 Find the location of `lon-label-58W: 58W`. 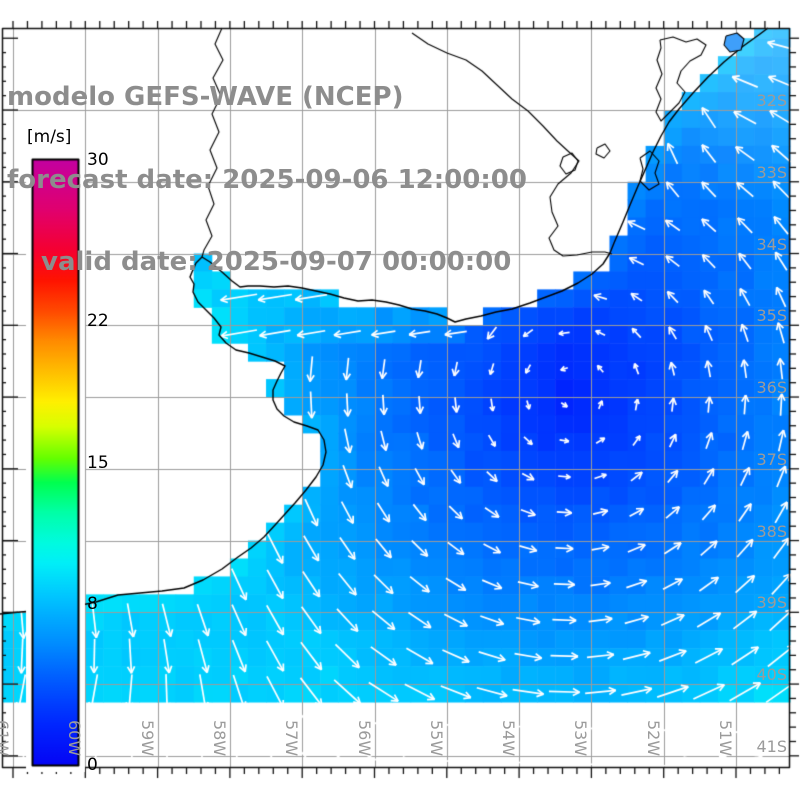

lon-label-58W: 58W is located at coordinates (219, 738).